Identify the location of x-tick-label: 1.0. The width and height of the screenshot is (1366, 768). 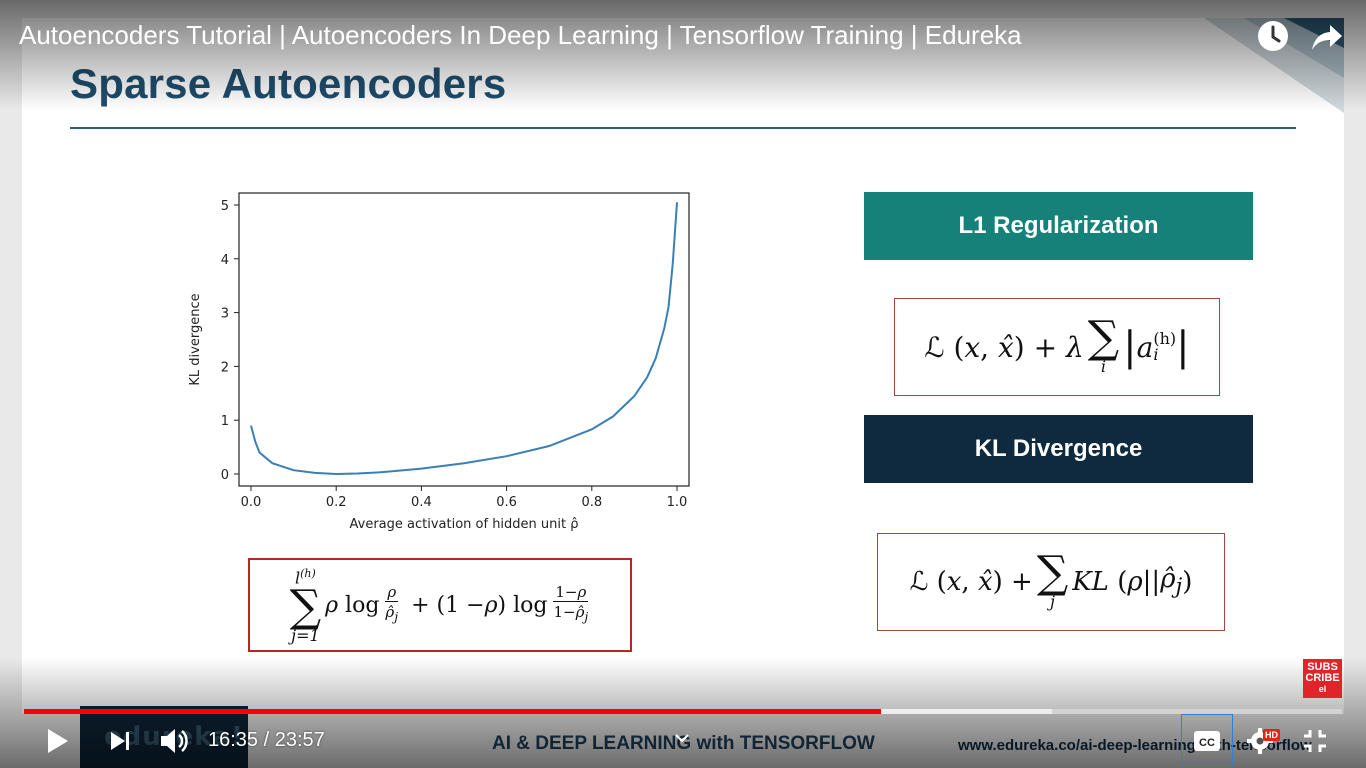
(677, 502).